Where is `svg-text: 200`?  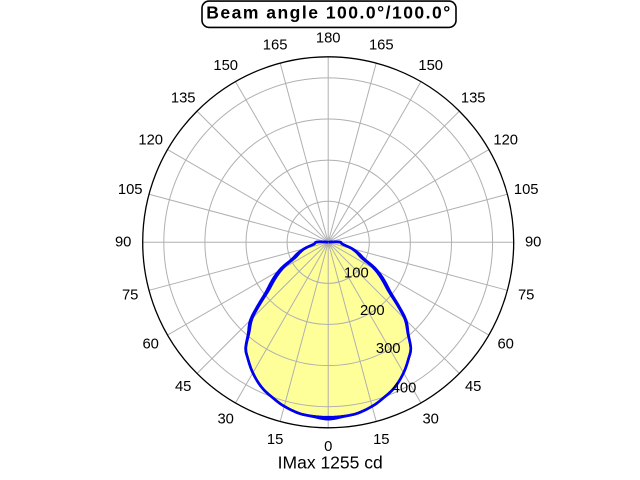 svg-text: 200 is located at coordinates (372, 311).